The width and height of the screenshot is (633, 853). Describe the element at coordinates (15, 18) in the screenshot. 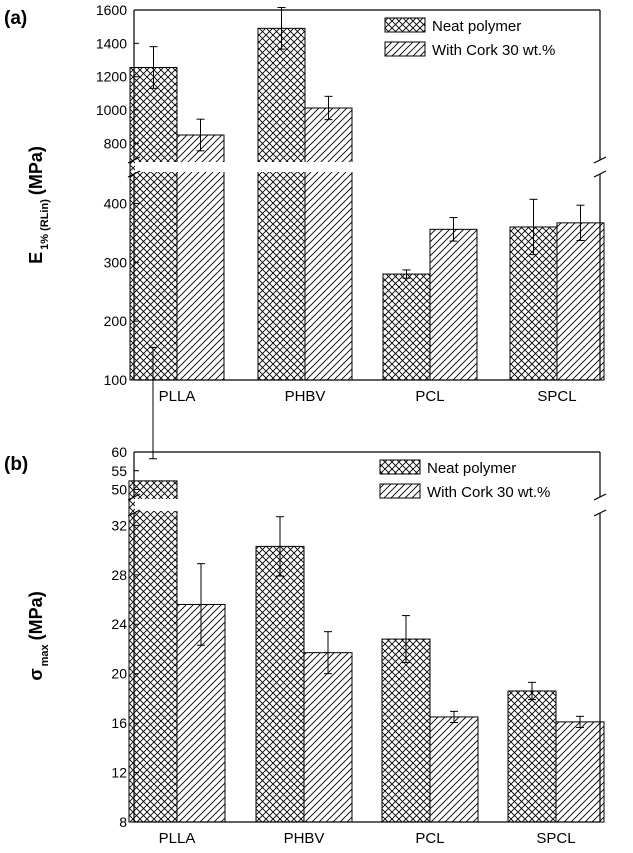

I see `panel-label: (a)` at that location.